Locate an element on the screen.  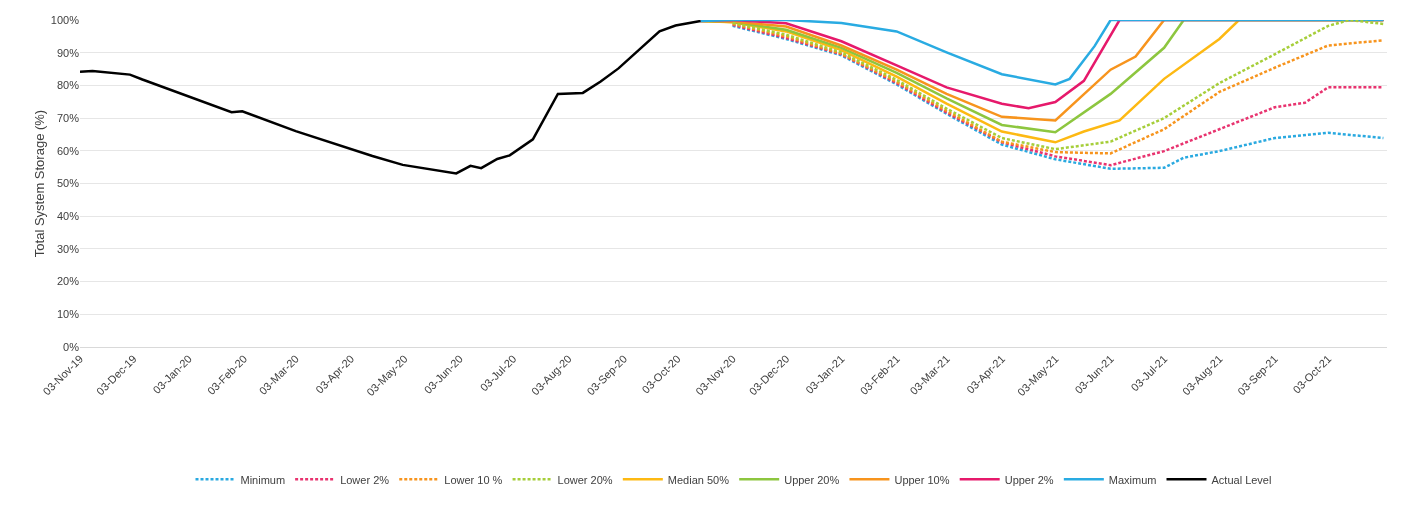
y-axis-title: Total System Storage (%) is located at coordinates (39, 183).